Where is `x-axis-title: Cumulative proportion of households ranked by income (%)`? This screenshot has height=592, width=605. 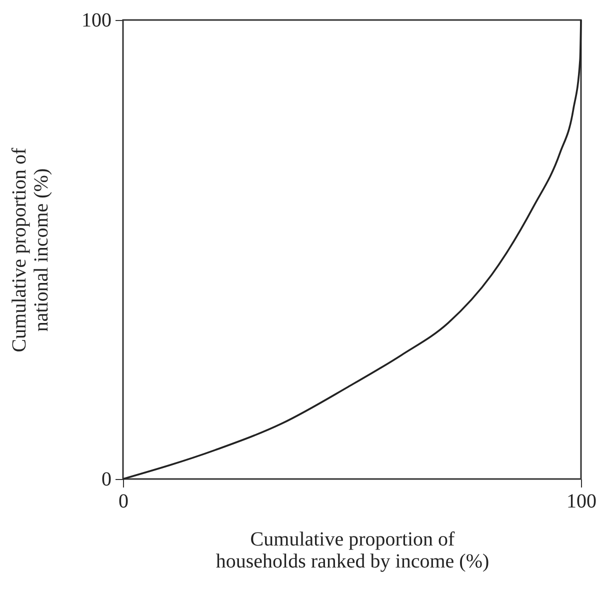 x-axis-title: Cumulative proportion of households ranked by income (%) is located at coordinates (353, 550).